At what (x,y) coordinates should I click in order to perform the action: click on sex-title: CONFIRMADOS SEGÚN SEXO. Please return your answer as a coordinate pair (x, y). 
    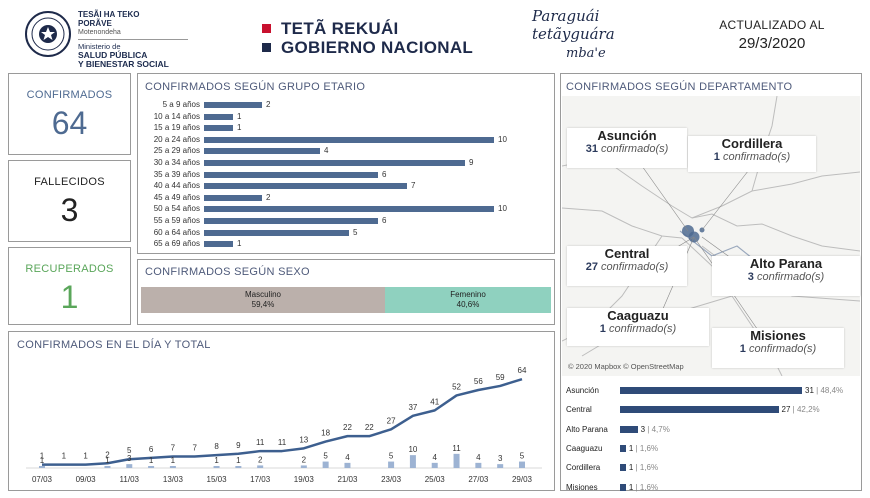
    Looking at the image, I should click on (227, 272).